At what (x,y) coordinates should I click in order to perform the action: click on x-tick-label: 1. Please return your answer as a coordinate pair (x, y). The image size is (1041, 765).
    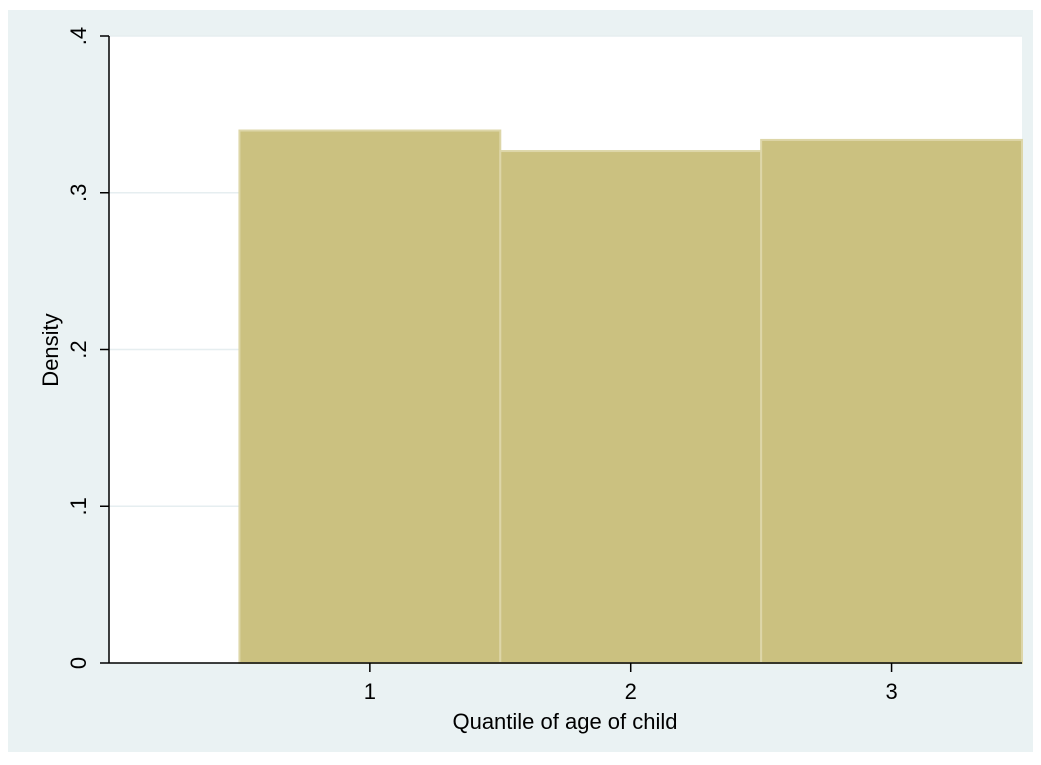
    Looking at the image, I should click on (370, 691).